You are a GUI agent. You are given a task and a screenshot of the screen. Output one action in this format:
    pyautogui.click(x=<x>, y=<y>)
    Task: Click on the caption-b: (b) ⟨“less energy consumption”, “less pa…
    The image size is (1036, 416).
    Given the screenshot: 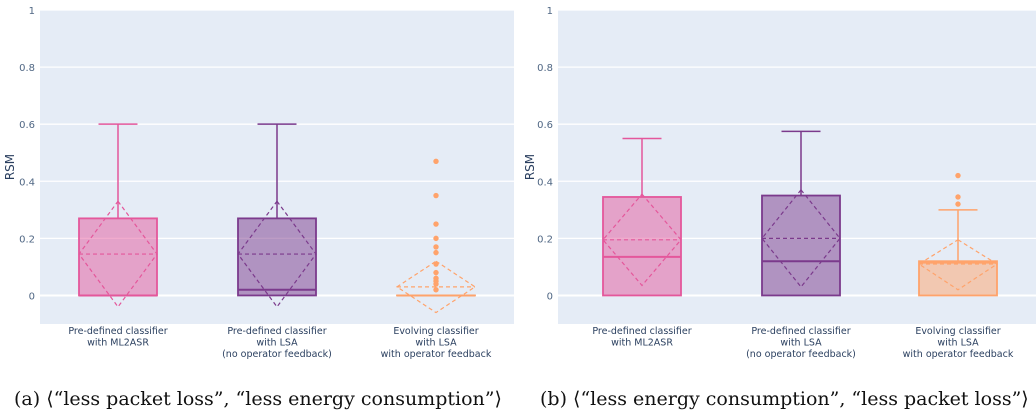 What is the action you would take?
    pyautogui.click(x=784, y=399)
    